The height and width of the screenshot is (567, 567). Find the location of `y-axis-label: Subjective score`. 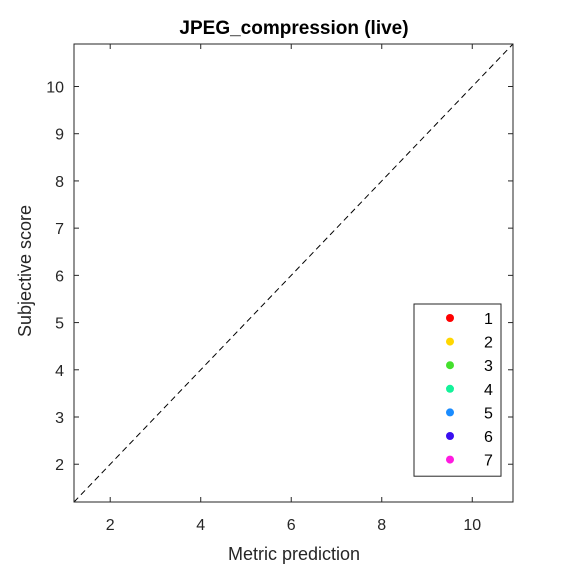

y-axis-label: Subjective score is located at coordinates (25, 271).